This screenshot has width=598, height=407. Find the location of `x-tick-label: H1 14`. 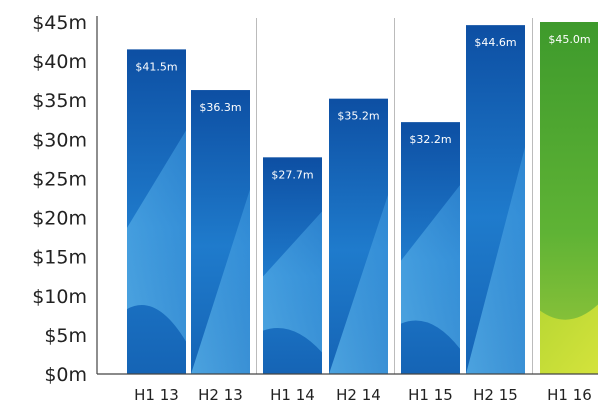

x-tick-label: H1 14 is located at coordinates (292, 395).